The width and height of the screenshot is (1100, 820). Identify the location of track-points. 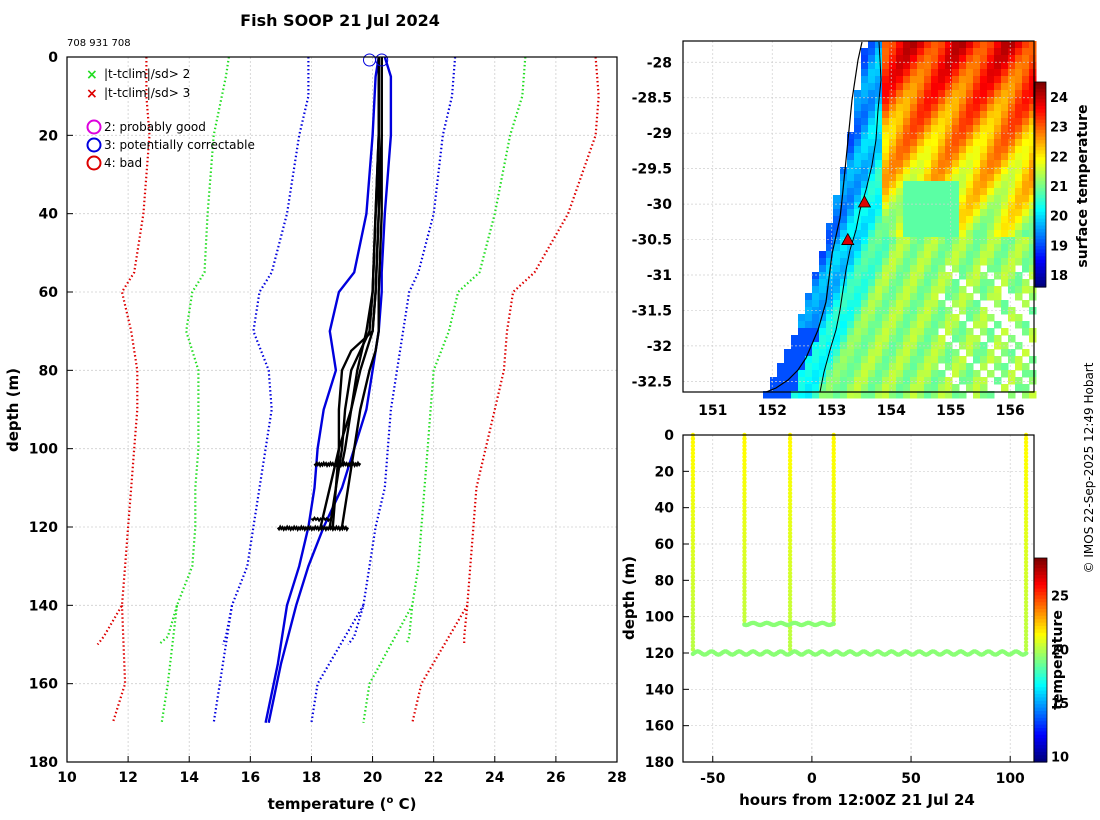
(856, 220).